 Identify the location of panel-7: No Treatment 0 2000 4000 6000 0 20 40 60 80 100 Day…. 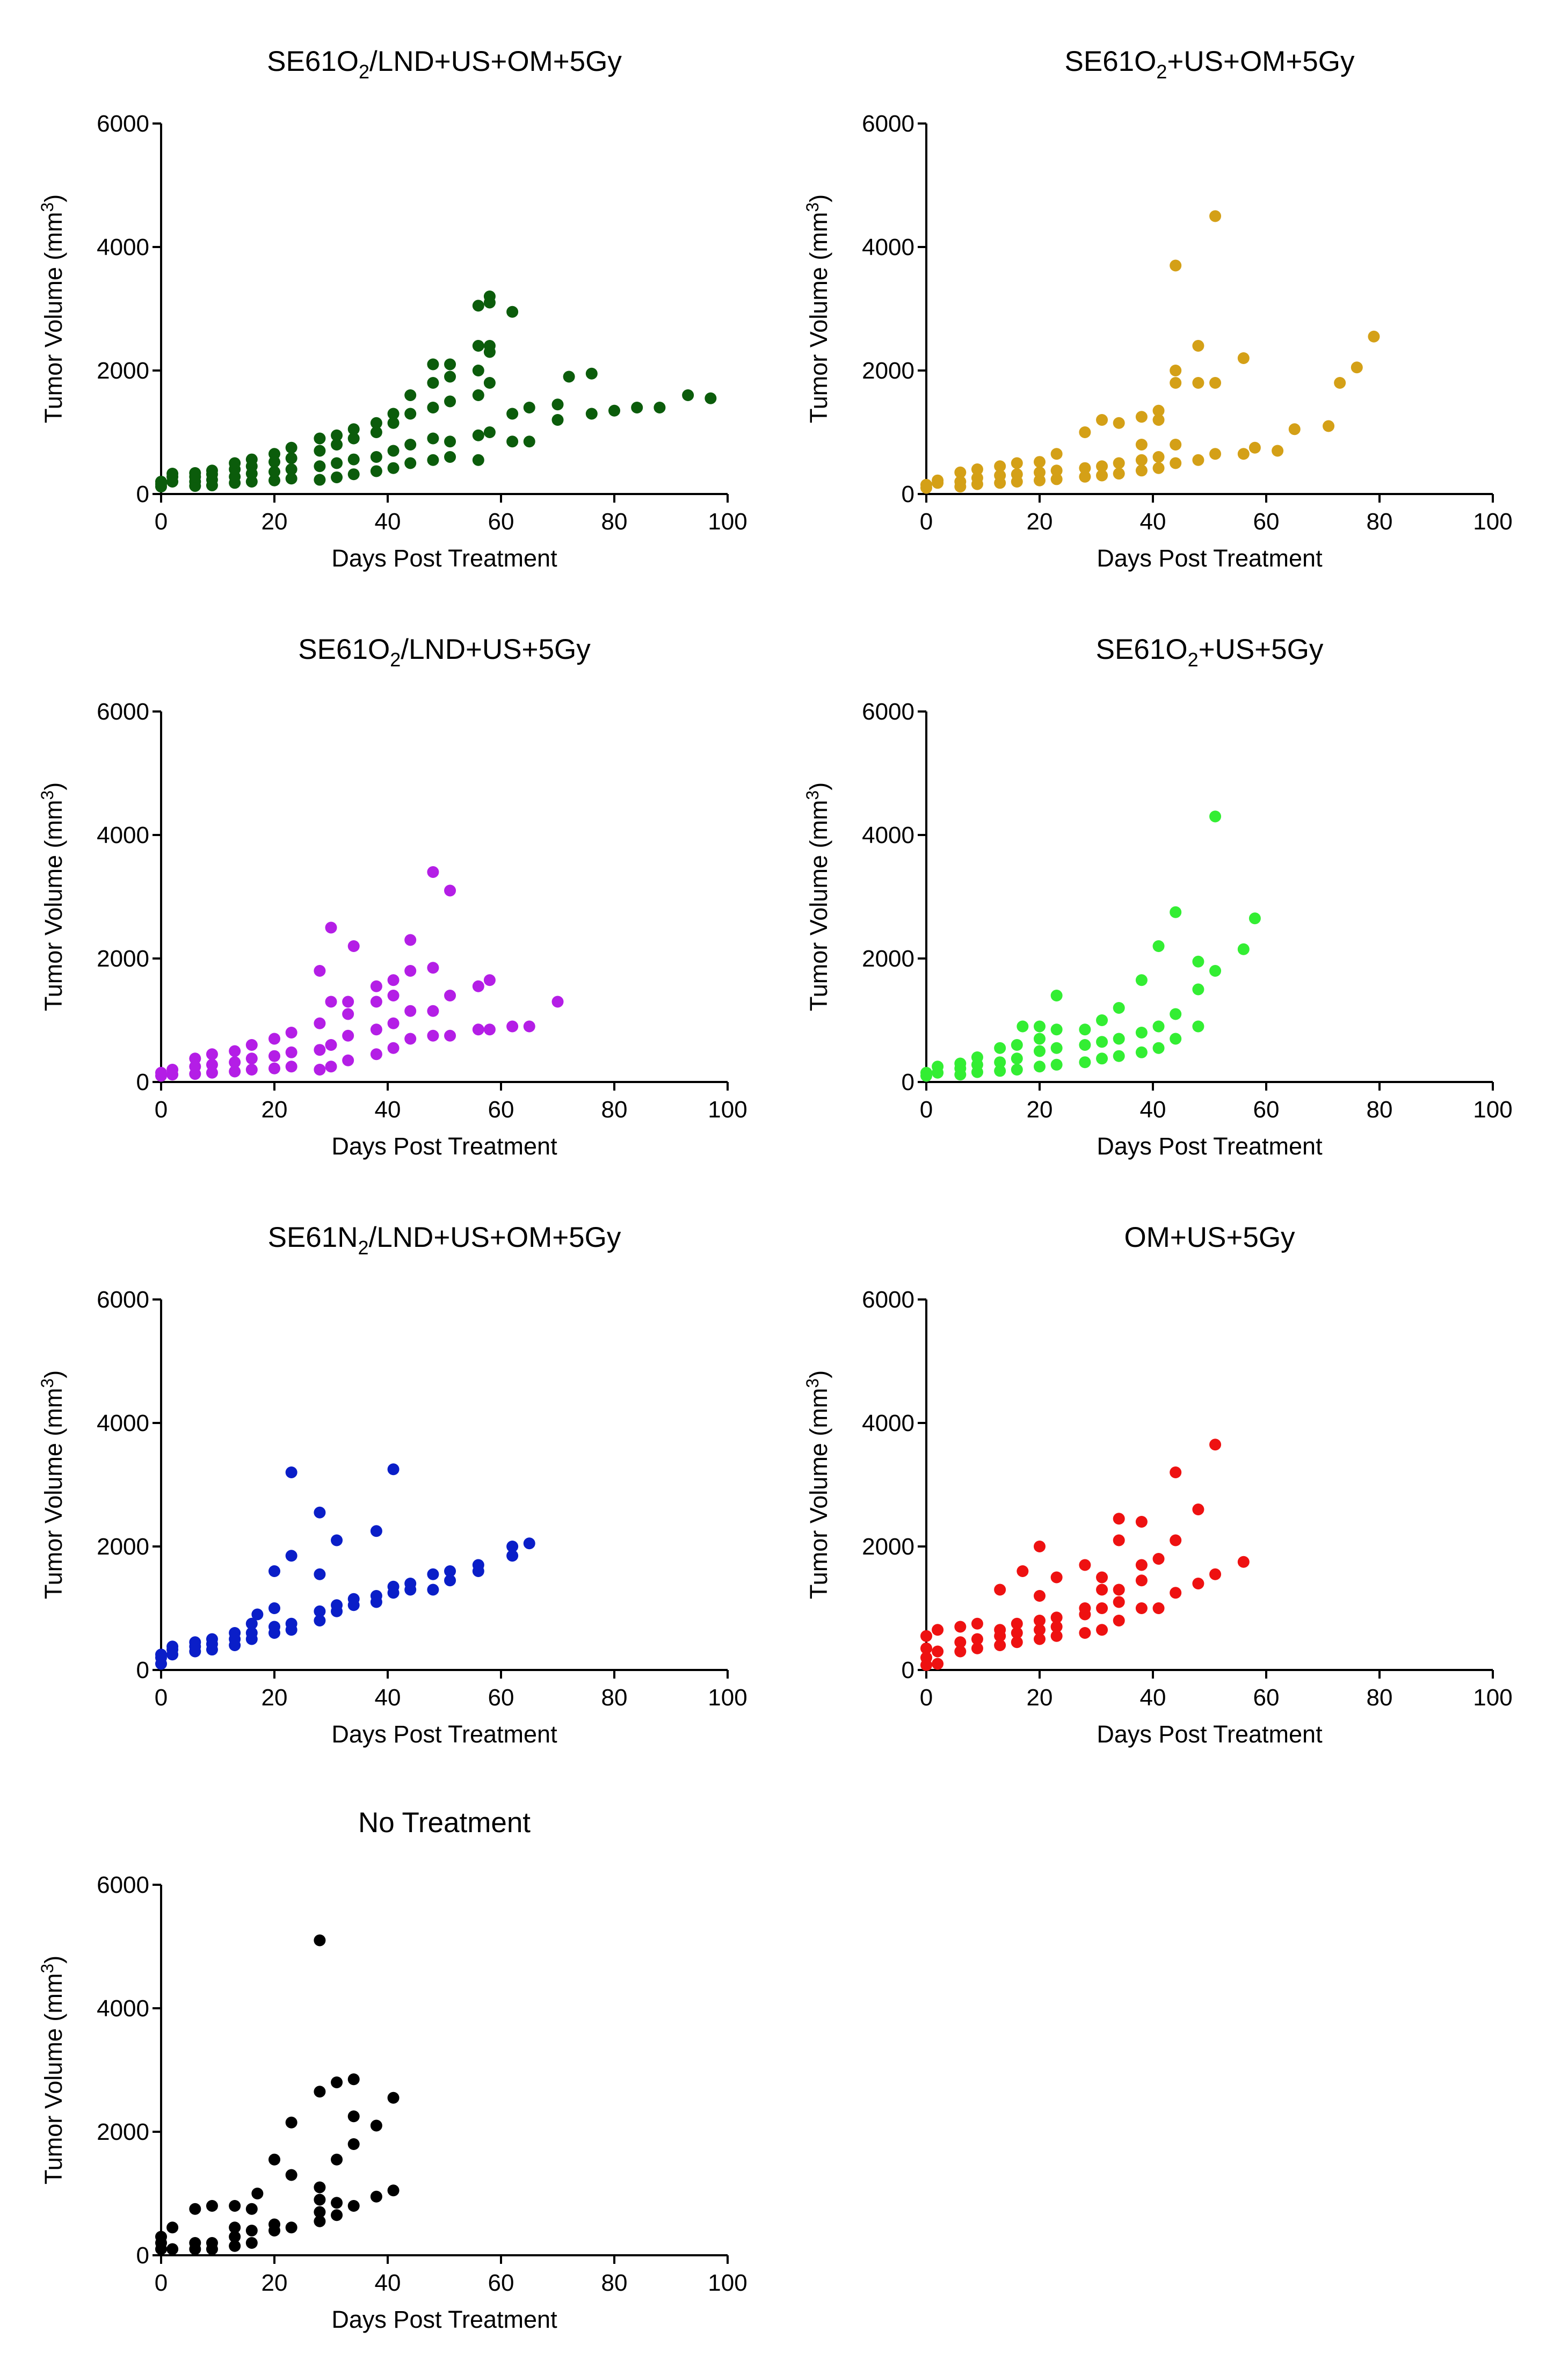
(393, 2070).